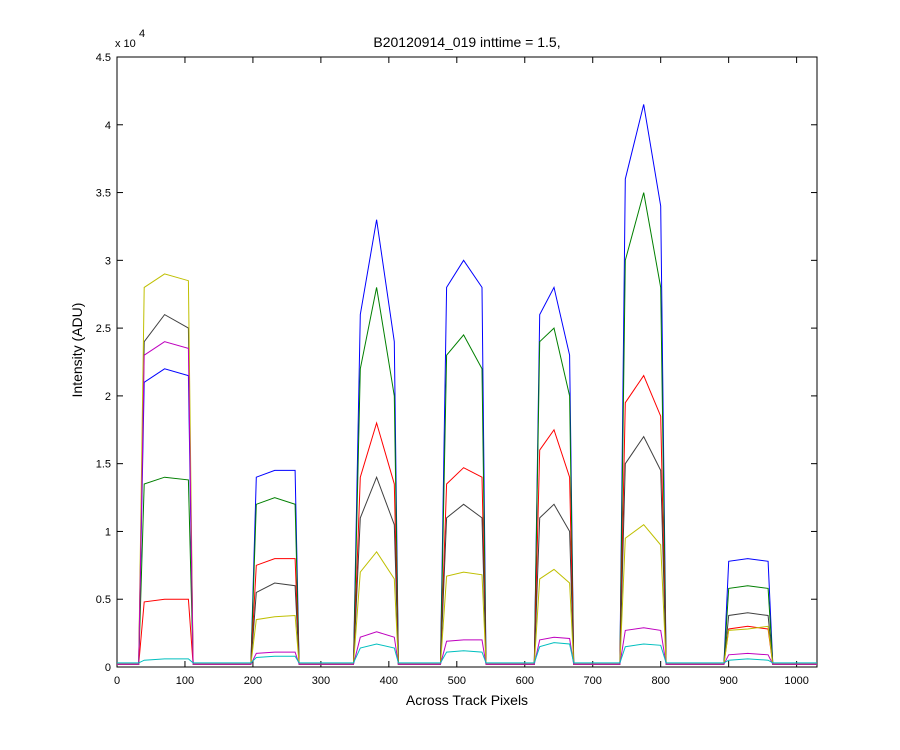 The image size is (900, 750). Describe the element at coordinates (108, 668) in the screenshot. I see `y-tick-label: 0` at that location.